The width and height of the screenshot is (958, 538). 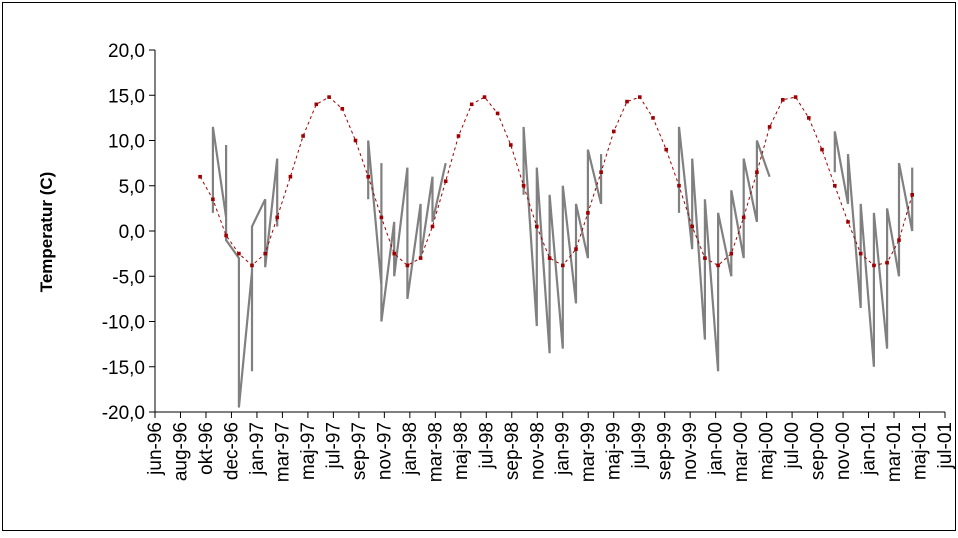 I want to click on x-tick-label: sep-97, so click(x=359, y=451).